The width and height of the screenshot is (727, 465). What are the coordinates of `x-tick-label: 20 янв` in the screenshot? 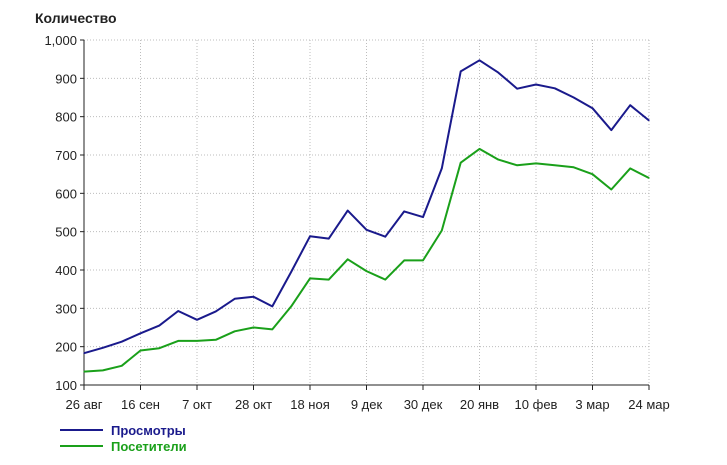 It's located at (479, 404).